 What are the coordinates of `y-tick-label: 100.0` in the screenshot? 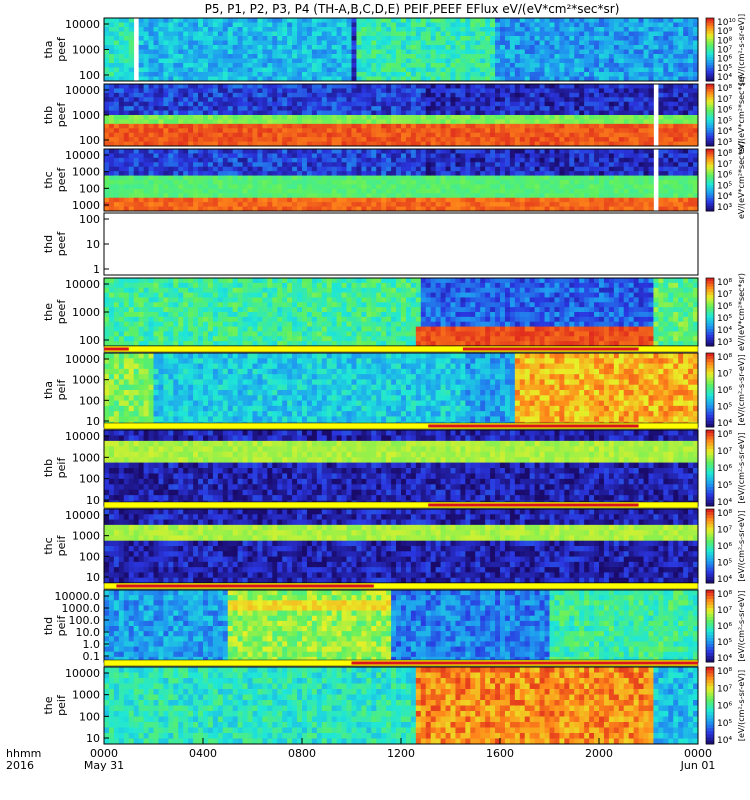 It's located at (85, 620).